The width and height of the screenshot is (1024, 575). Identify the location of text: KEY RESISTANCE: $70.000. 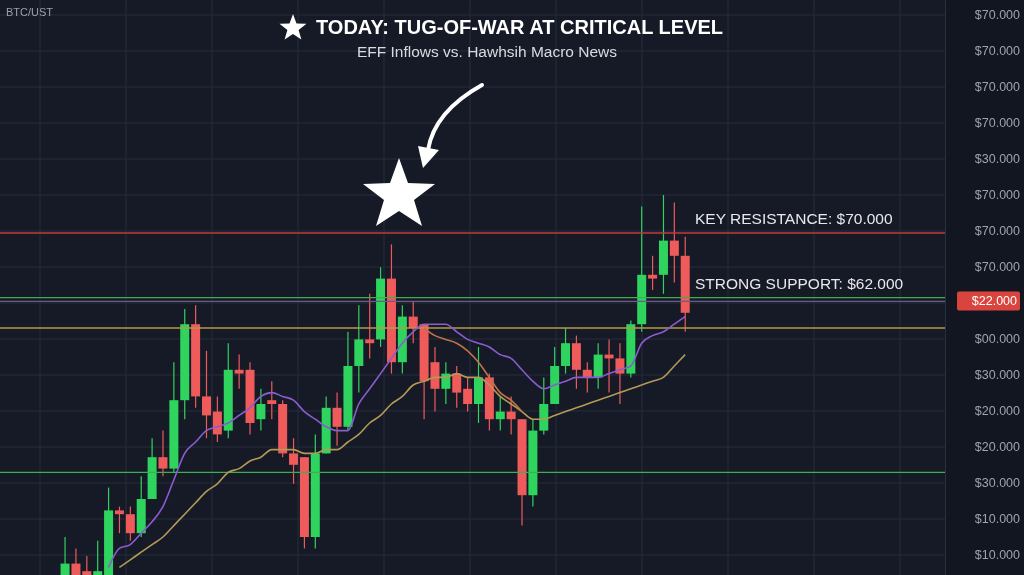
(794, 218).